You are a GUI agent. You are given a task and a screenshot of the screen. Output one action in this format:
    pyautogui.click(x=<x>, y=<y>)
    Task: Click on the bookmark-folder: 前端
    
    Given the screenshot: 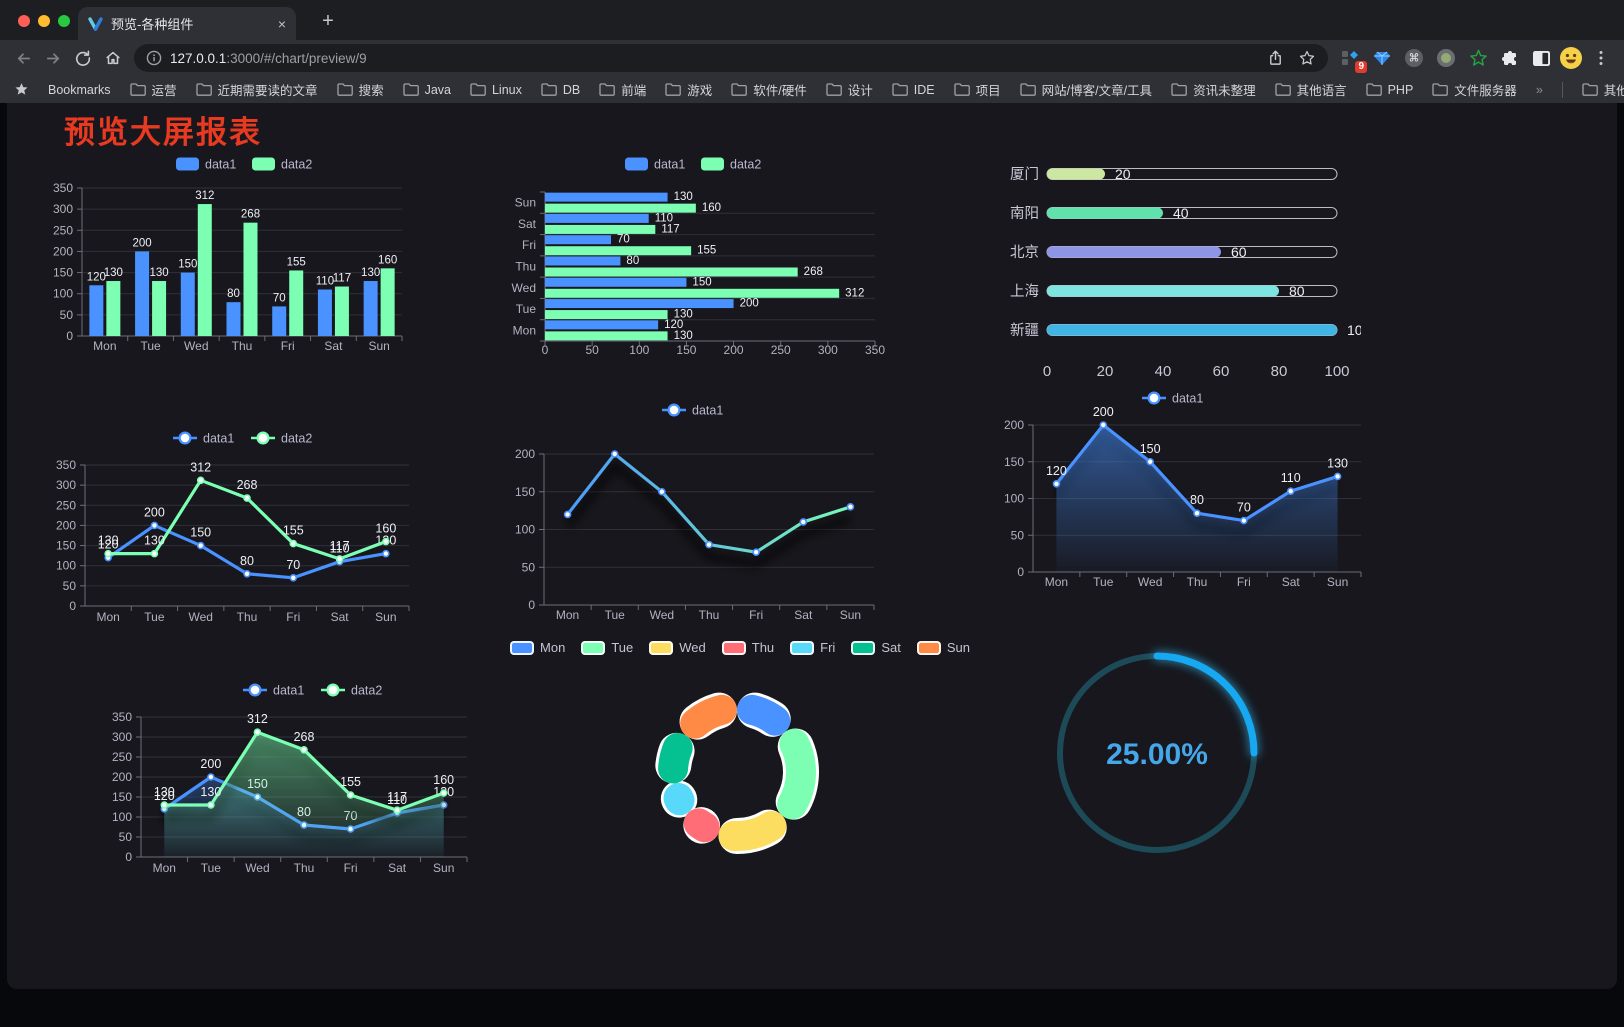 What is the action you would take?
    pyautogui.click(x=622, y=89)
    